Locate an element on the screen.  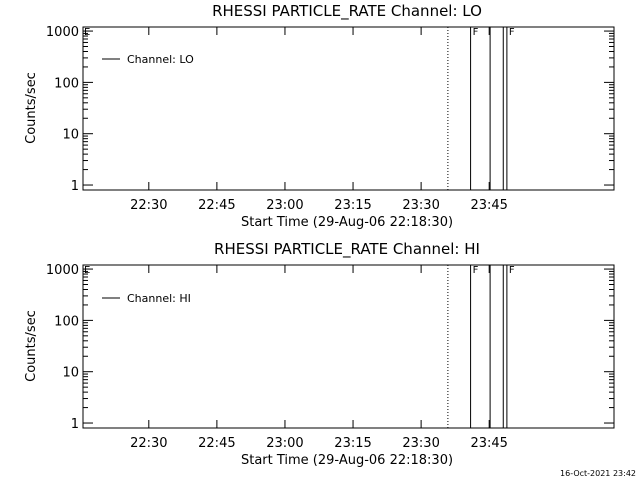
chart-title: RHESSI PARTICLE_RATE Channel: LO is located at coordinates (347, 11).